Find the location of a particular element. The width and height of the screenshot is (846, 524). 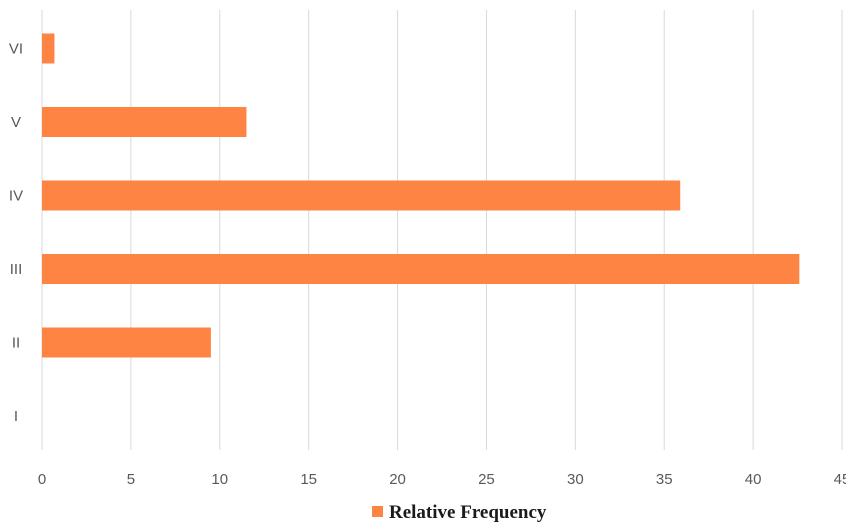

y-tick-label-VI: VI is located at coordinates (16, 49).